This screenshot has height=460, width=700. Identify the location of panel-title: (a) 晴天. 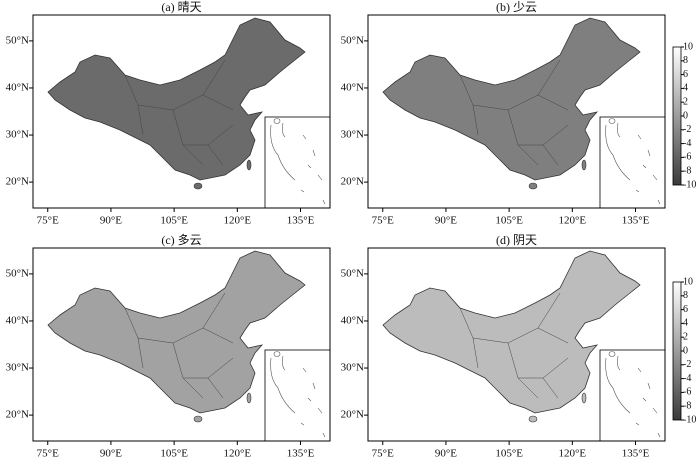
(181, 7).